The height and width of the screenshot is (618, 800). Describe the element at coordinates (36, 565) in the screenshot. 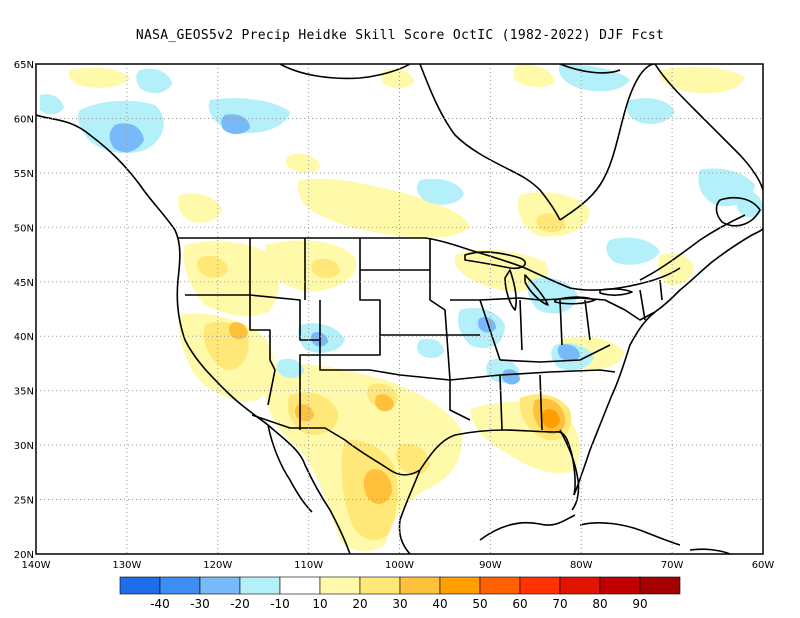

I see `lon-tick-label: 140W` at that location.